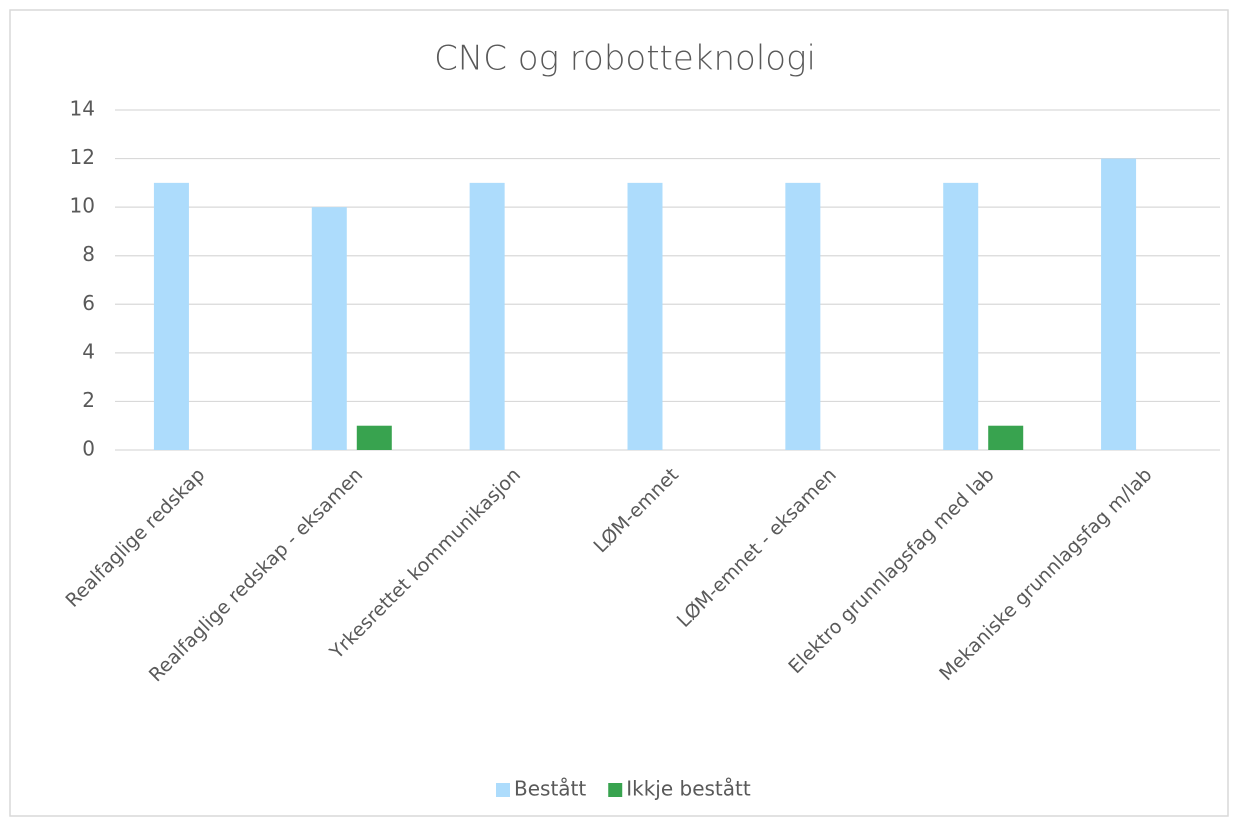 This screenshot has height=825, width=1240. What do you see at coordinates (88, 449) in the screenshot?
I see `y-tick-label: 0` at bounding box center [88, 449].